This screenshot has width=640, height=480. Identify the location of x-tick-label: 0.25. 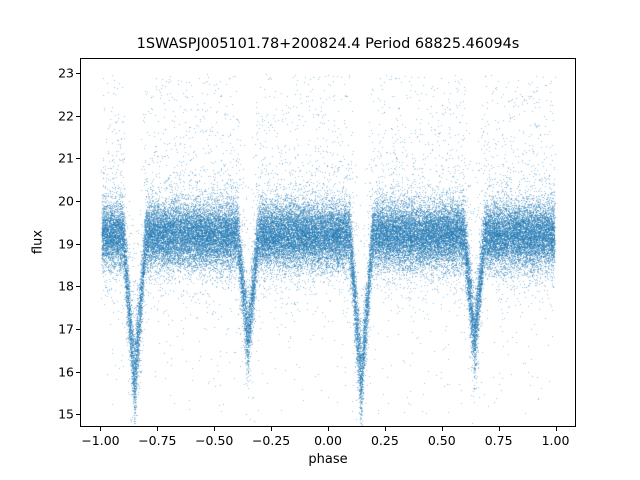
(384, 440).